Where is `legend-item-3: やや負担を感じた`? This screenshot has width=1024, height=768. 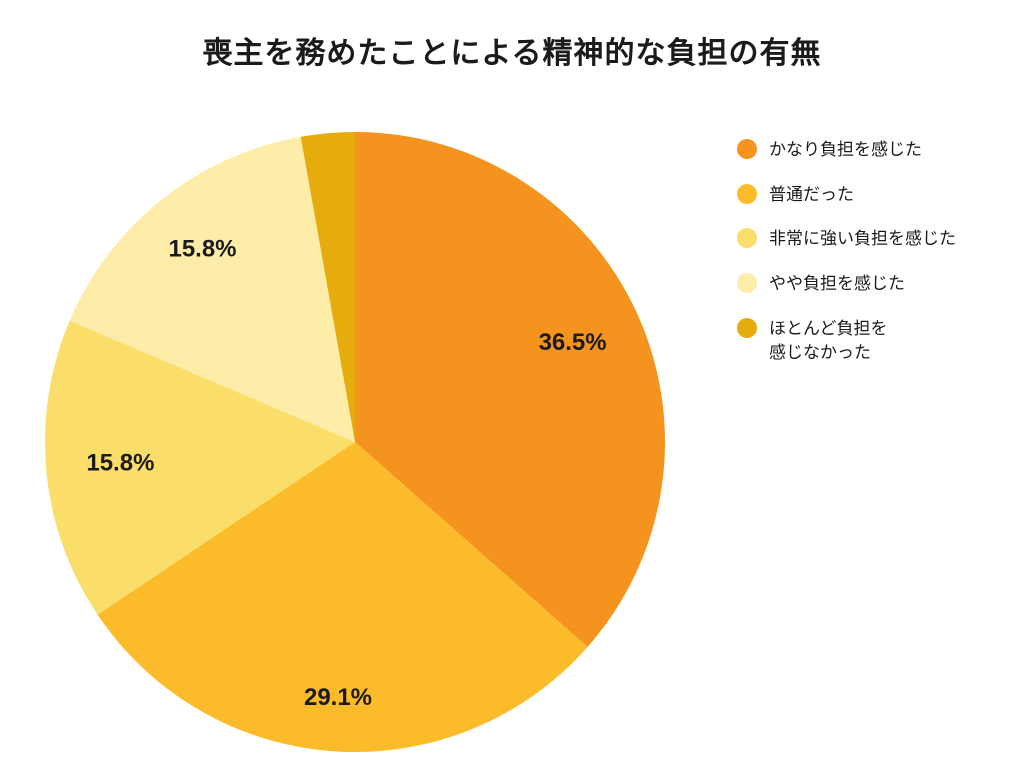 legend-item-3: やや負担を感じた is located at coordinates (846, 284).